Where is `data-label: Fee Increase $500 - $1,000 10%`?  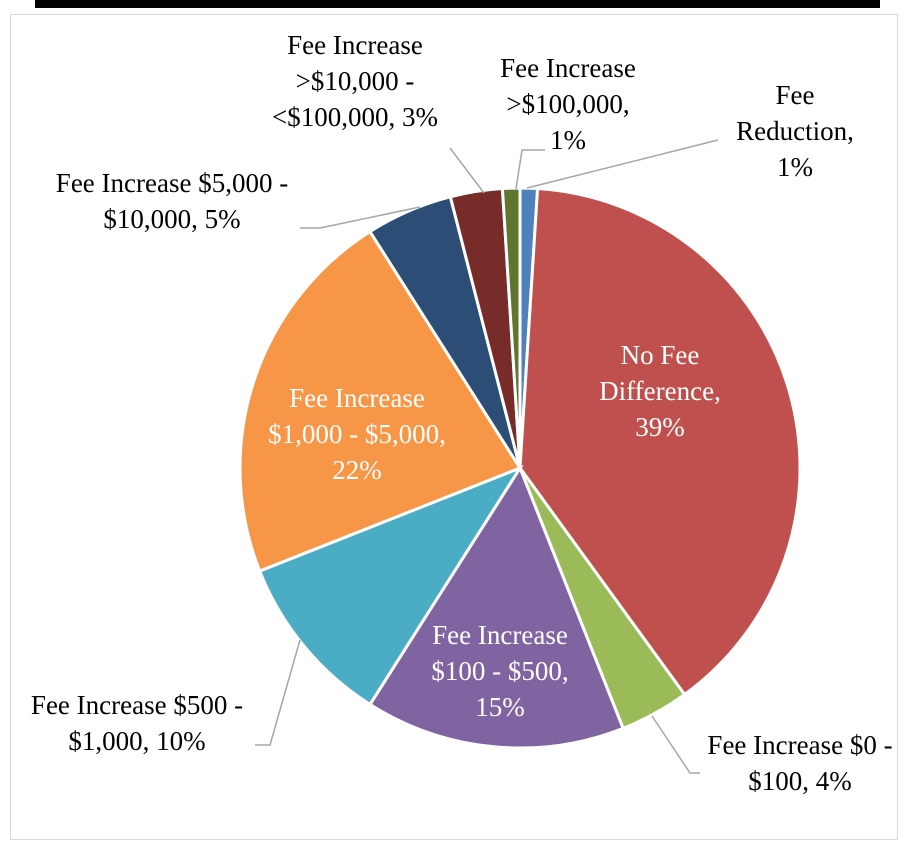 data-label: Fee Increase $500 - $1,000 10% is located at coordinates (137, 723).